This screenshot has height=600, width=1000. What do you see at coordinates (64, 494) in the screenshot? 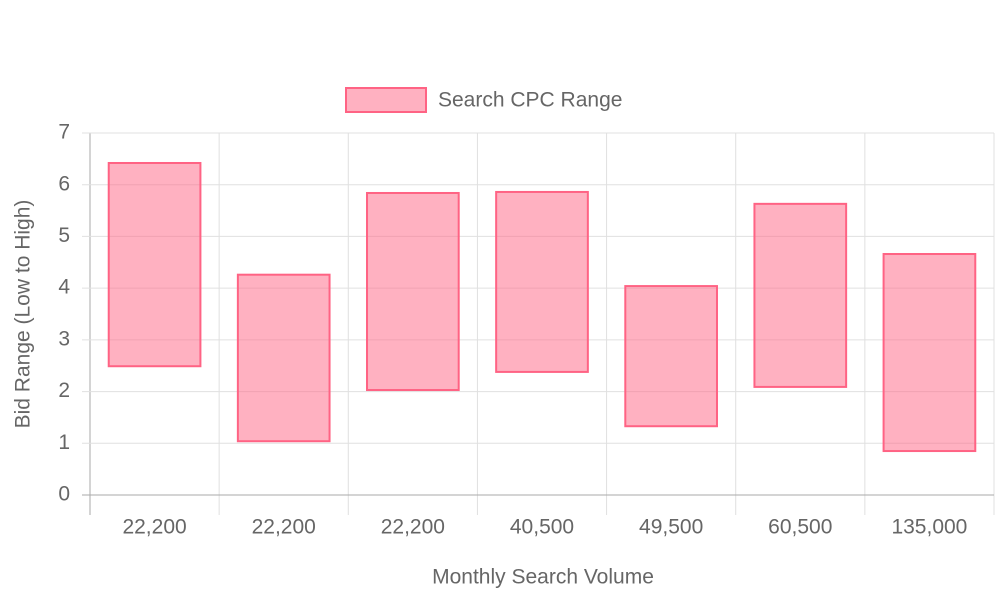
I see `y-tick-label: 0` at bounding box center [64, 494].